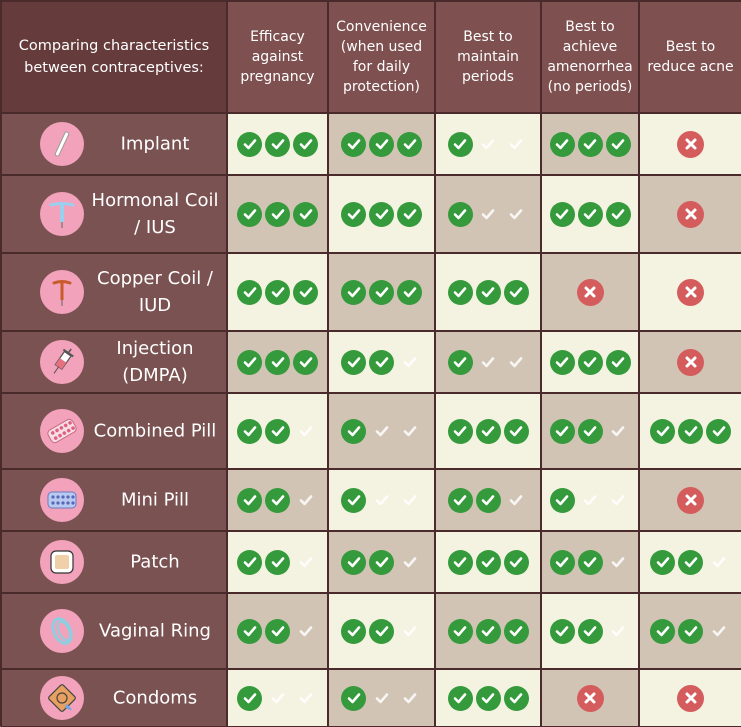 This screenshot has width=741, height=727. Describe the element at coordinates (488, 431) in the screenshot. I see `rating-cell-combined-pill-maintain-periods` at that location.